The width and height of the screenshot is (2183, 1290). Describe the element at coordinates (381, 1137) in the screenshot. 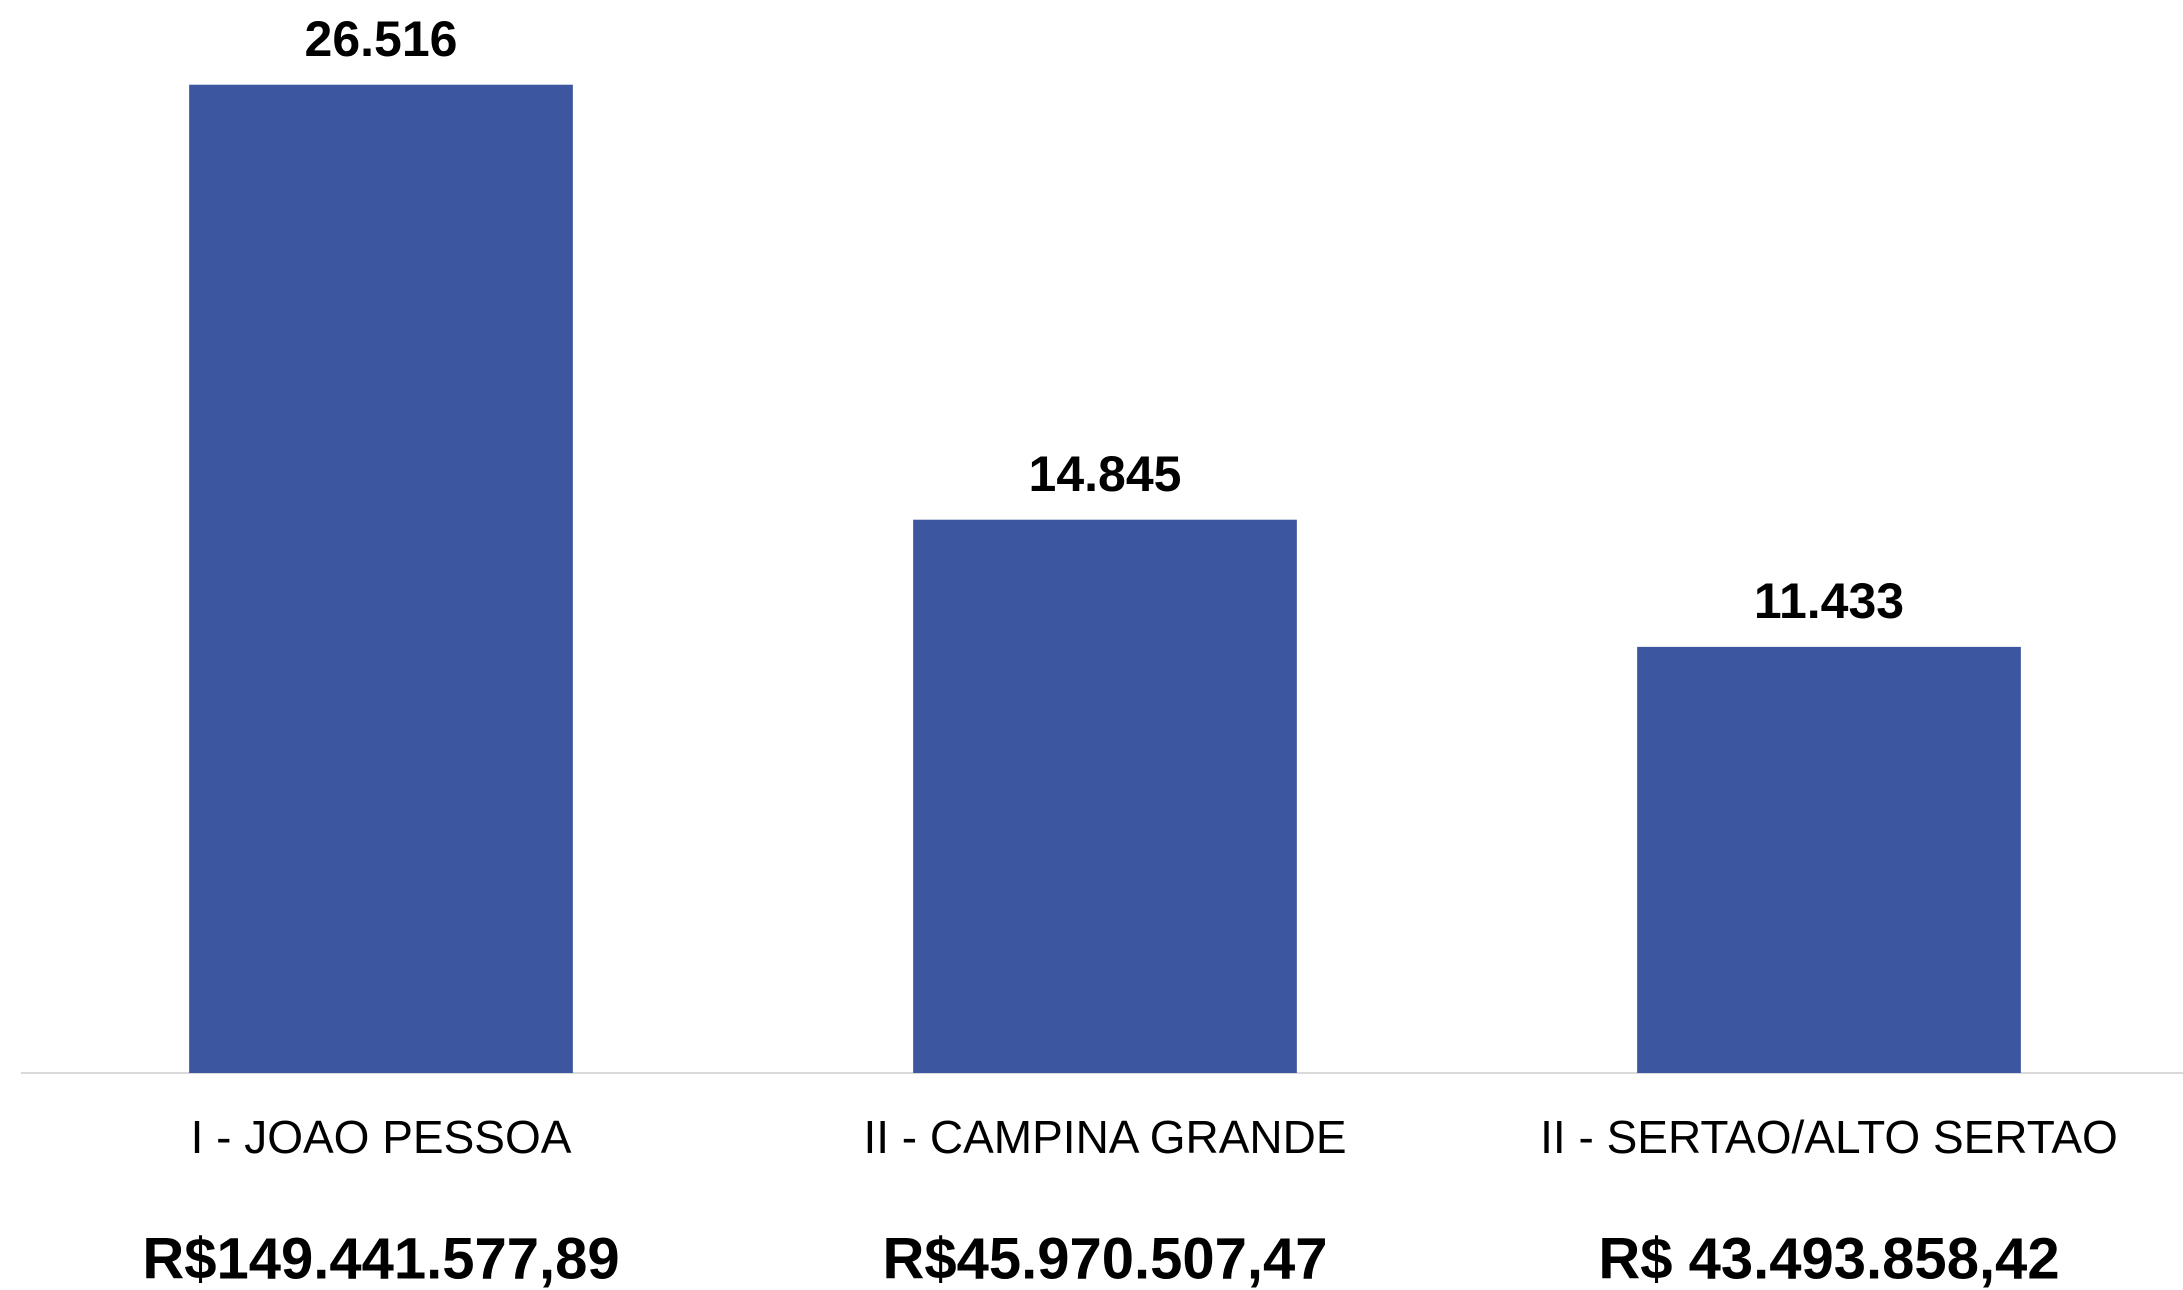

I see `x-tick-label: I - JOAO PESSOA` at that location.